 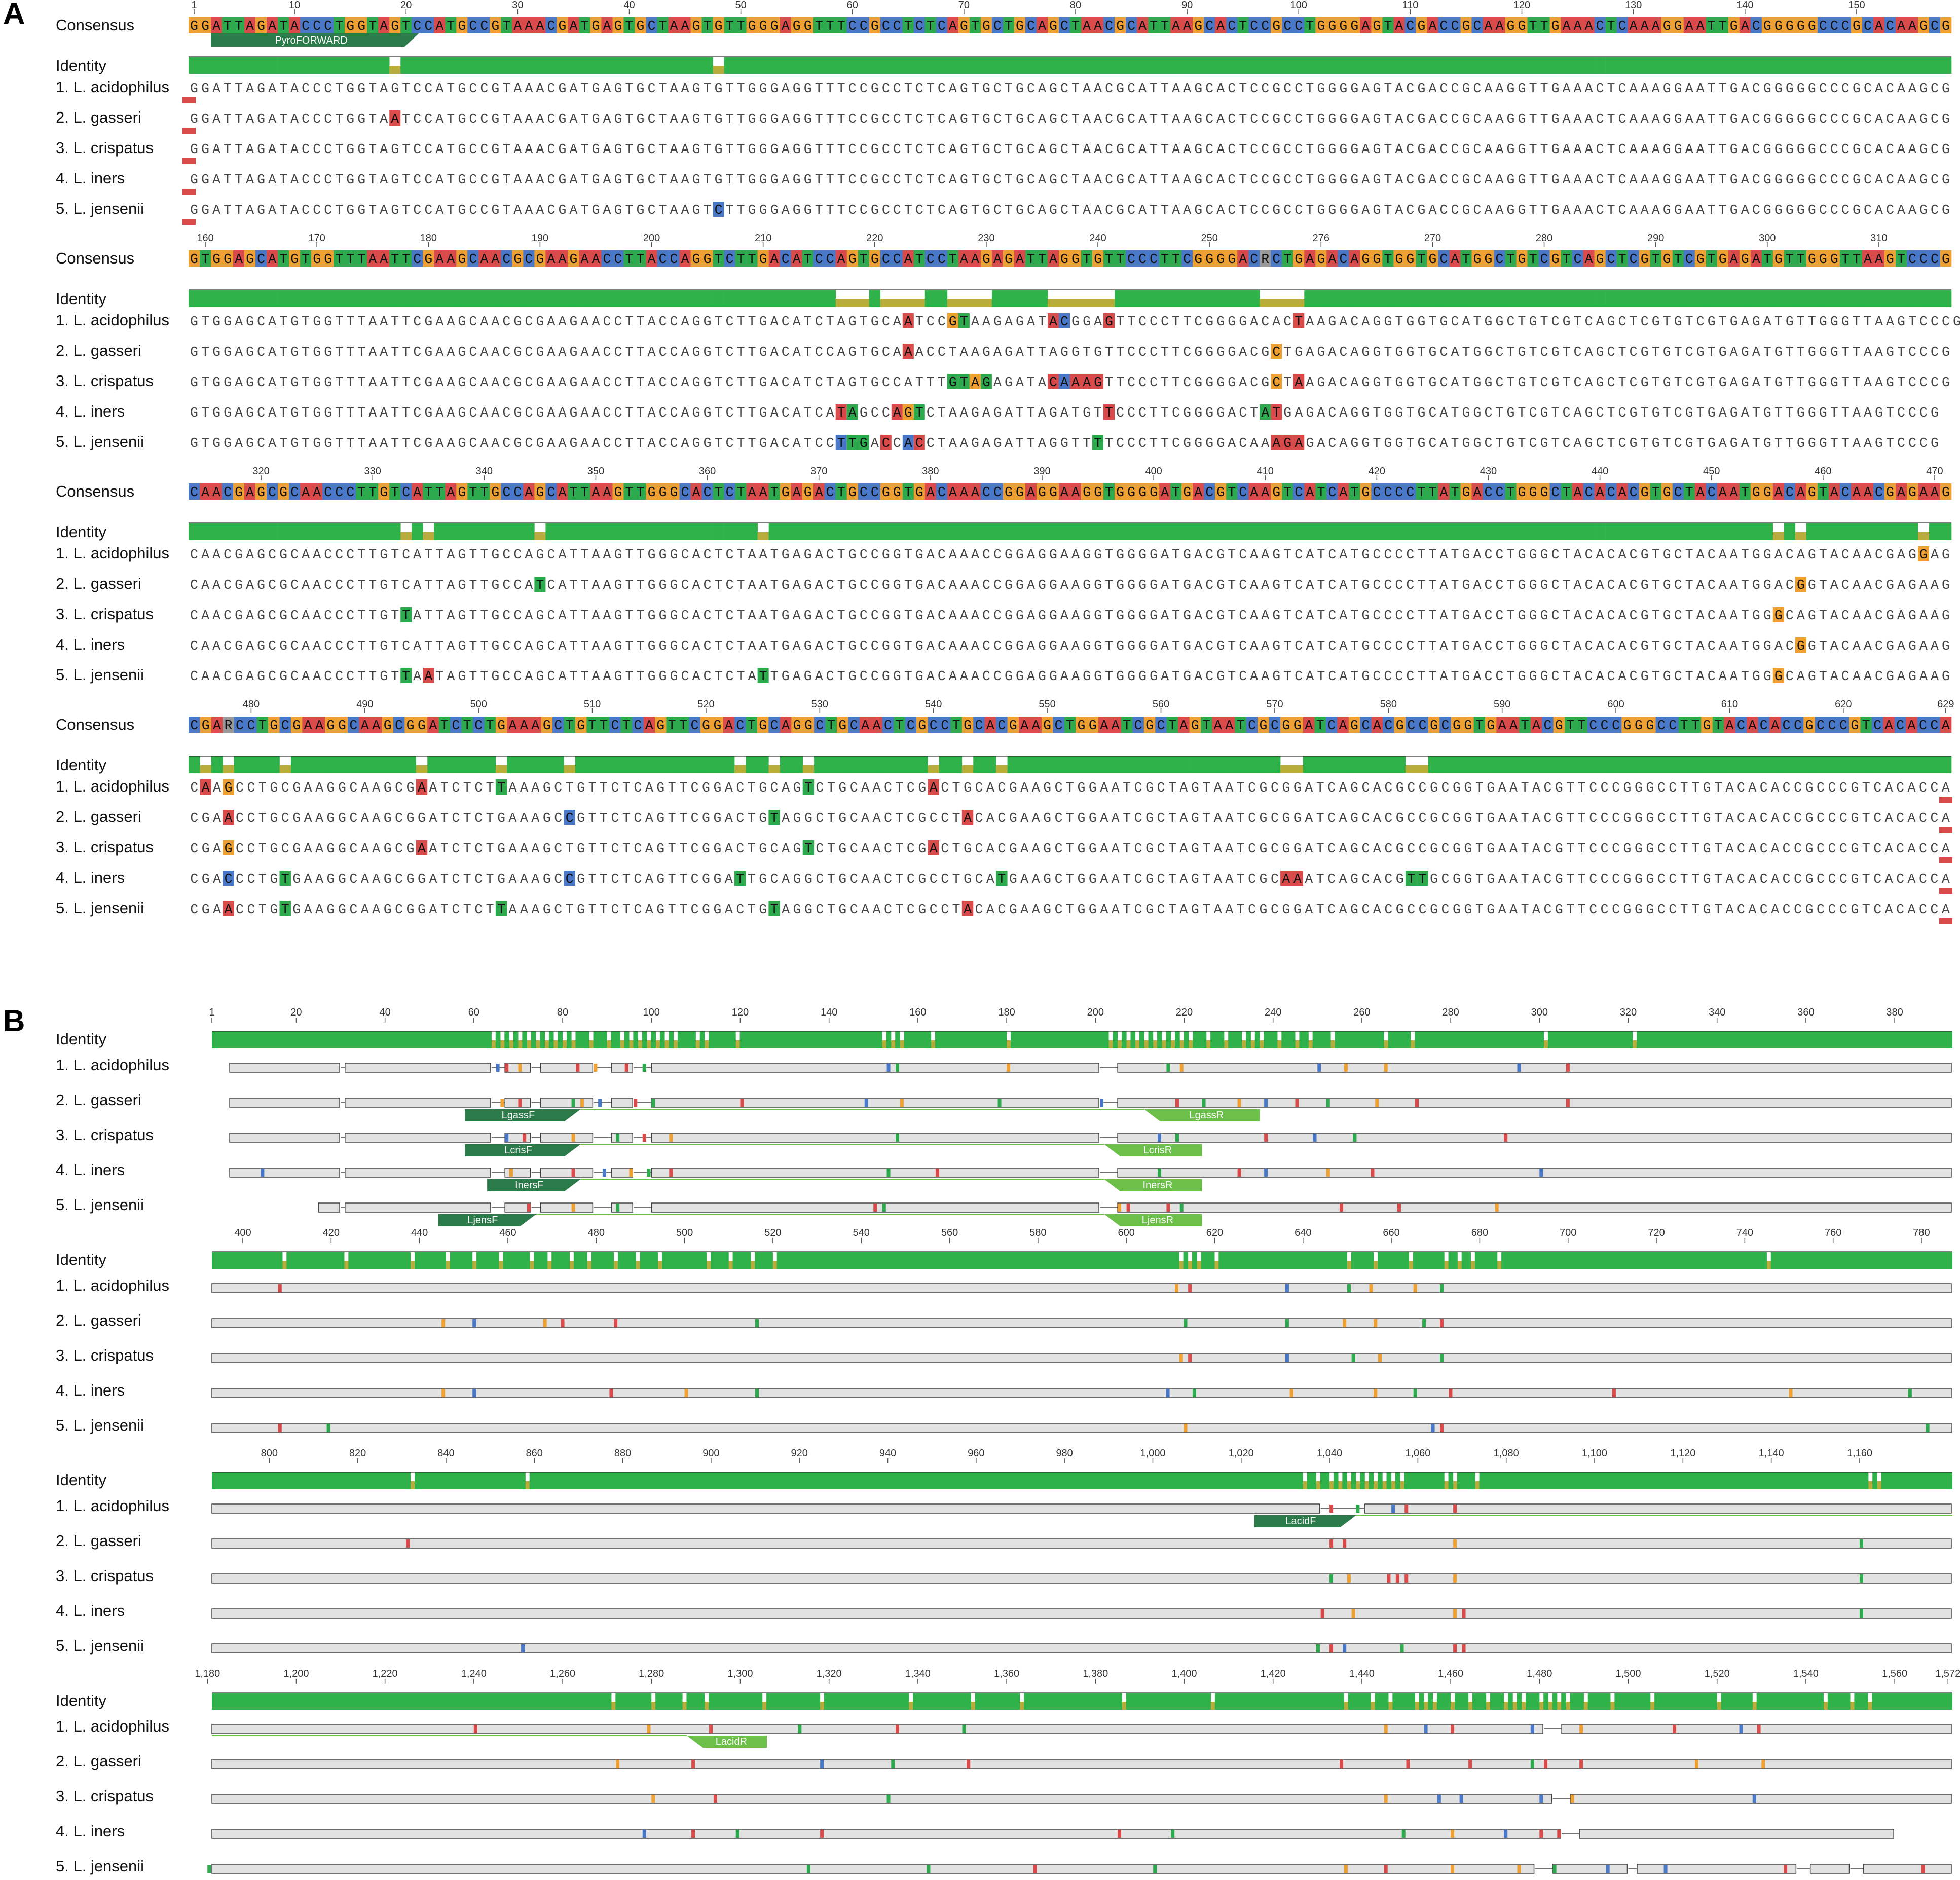 I want to click on consensus-label: Consensus, so click(x=95, y=724).